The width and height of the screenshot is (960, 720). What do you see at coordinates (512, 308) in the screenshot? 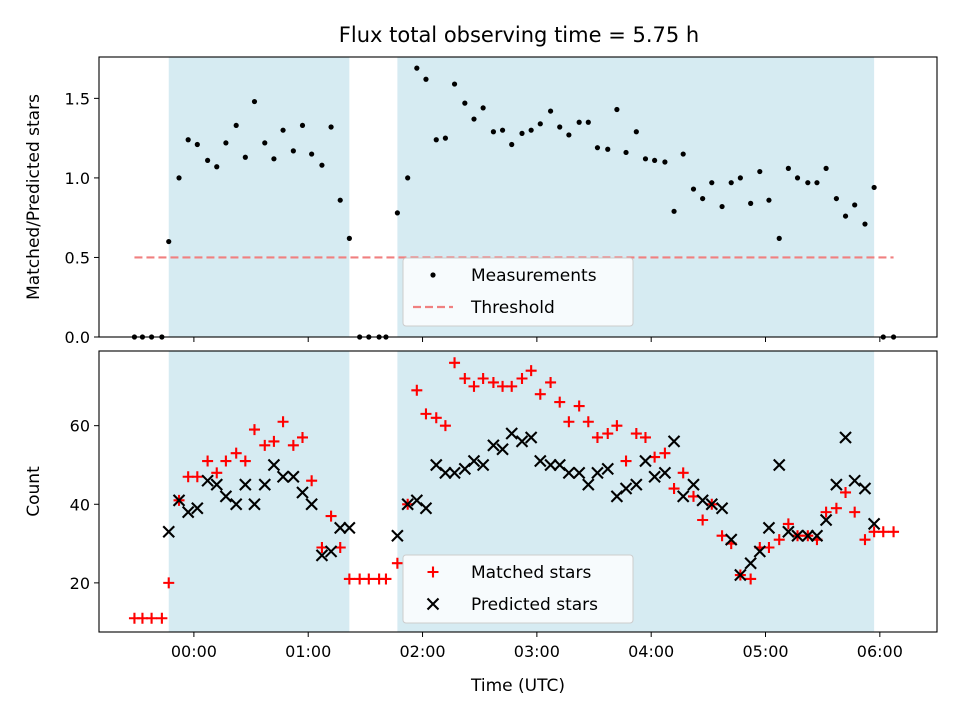
I see `legend-entry-label: Threshold` at bounding box center [512, 308].